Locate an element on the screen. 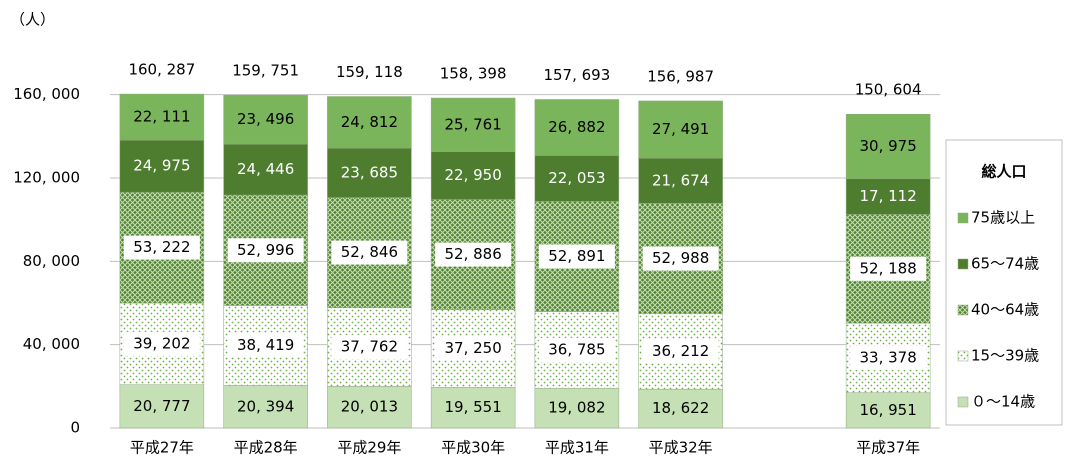  y-tick-label: 0 is located at coordinates (75, 428).